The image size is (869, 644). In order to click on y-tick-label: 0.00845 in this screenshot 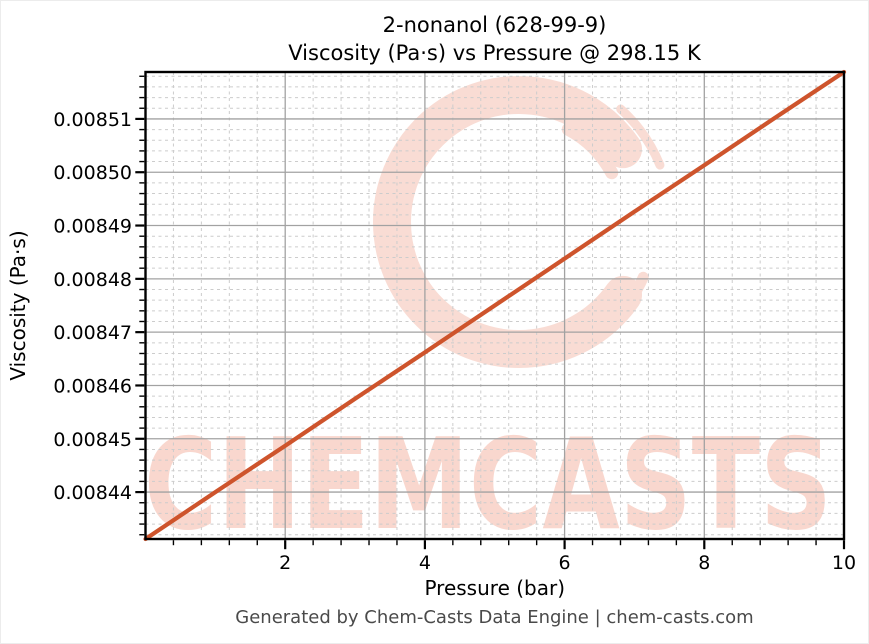, I will do `click(92, 440)`.